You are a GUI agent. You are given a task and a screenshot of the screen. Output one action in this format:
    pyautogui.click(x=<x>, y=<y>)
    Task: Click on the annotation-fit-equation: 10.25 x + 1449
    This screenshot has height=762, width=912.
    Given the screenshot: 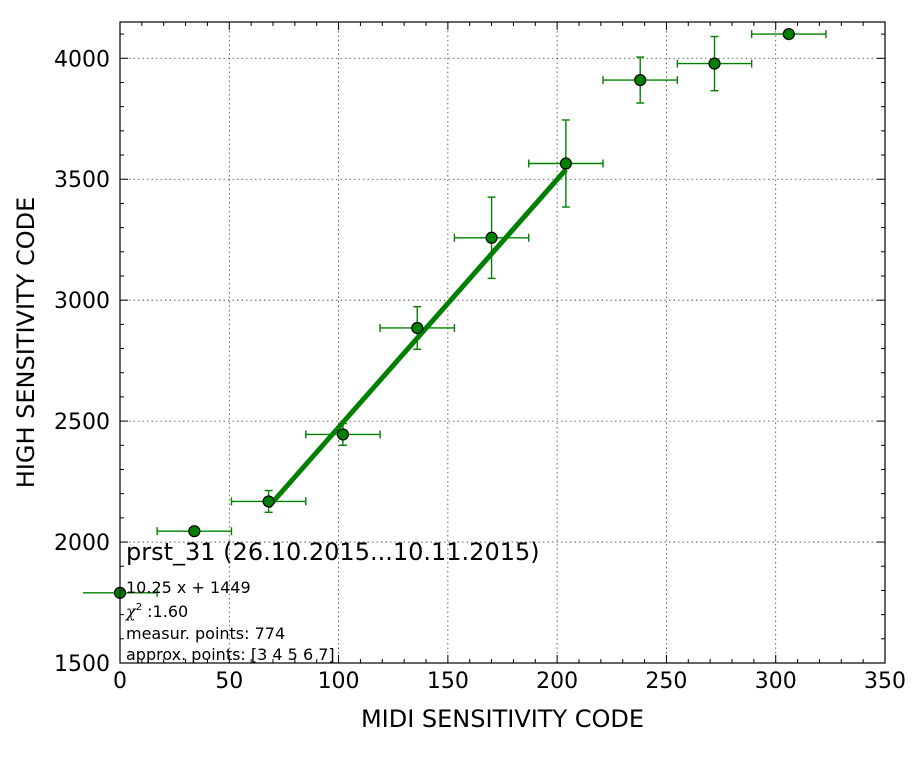 What is the action you would take?
    pyautogui.click(x=188, y=587)
    